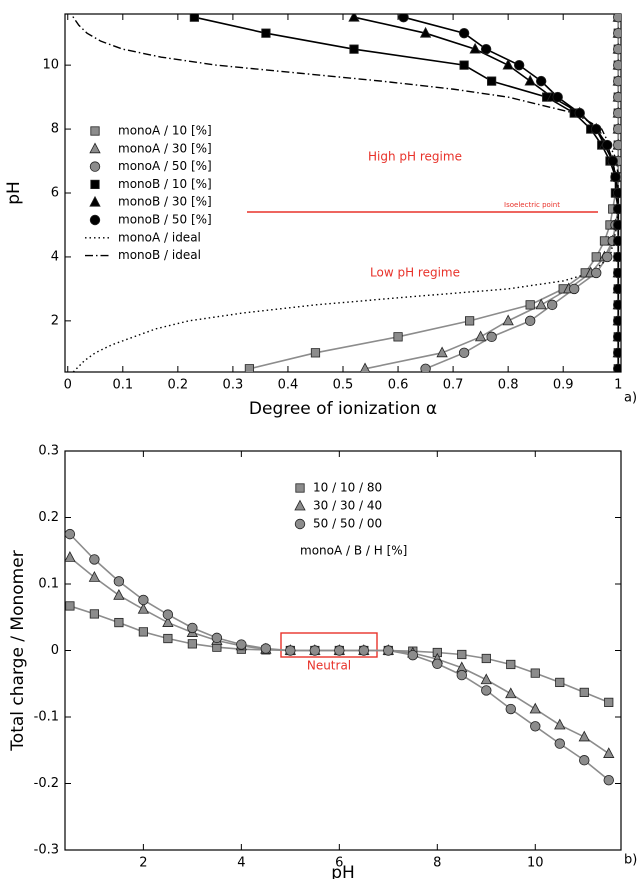 The width and height of the screenshot is (641, 879). Describe the element at coordinates (618, 385) in the screenshot. I see `x-tick-label: 1` at that location.